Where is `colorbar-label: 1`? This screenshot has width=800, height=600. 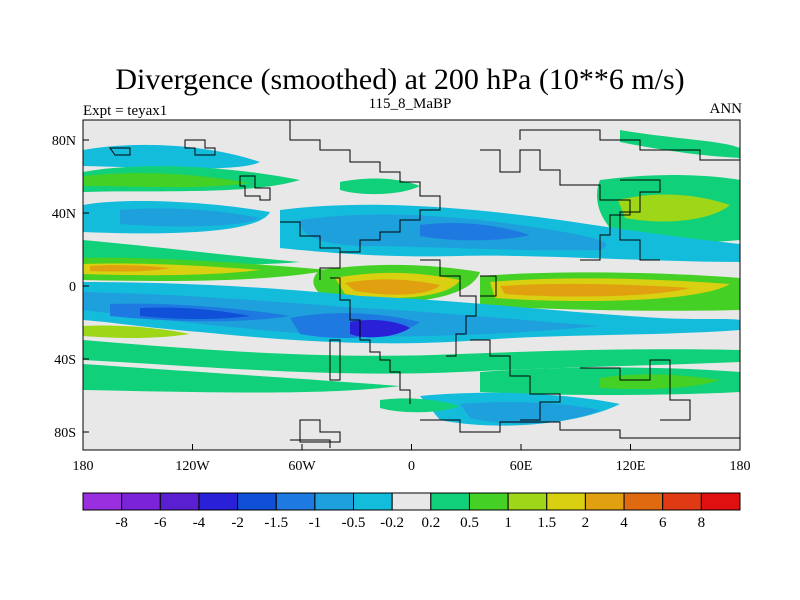
colorbar-label: 1 is located at coordinates (508, 523).